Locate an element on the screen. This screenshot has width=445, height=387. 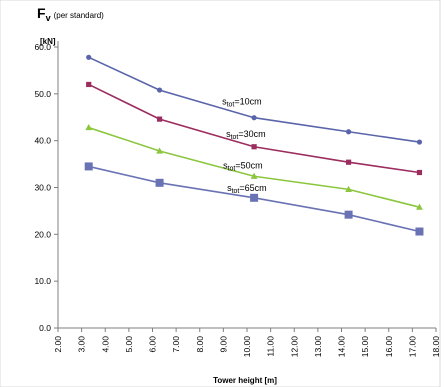
y-tick-label: 50.0 is located at coordinates (42, 94).